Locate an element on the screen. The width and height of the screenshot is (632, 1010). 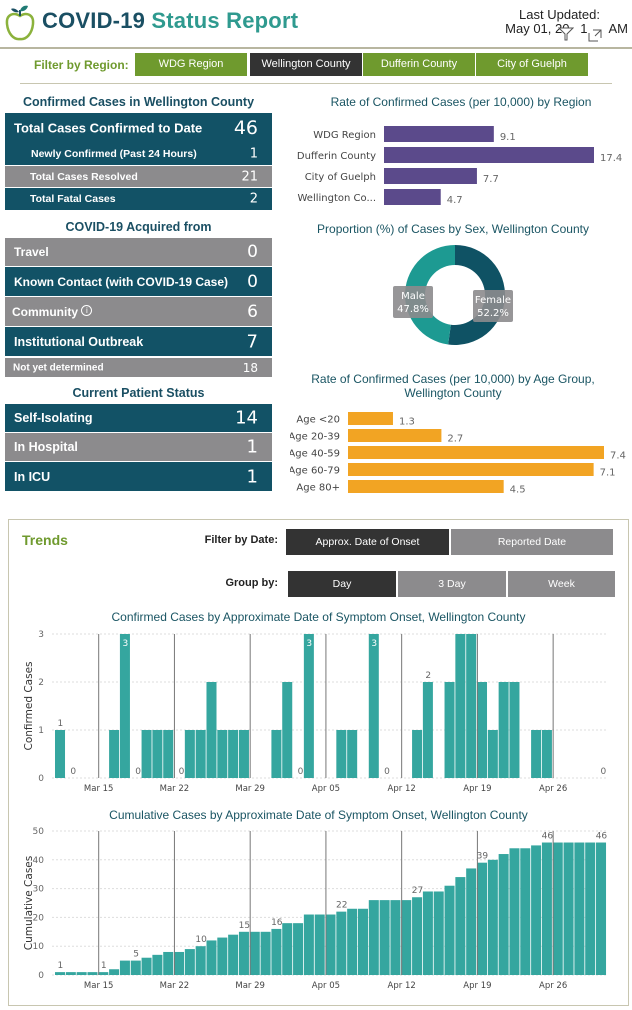
donut-slice-male is located at coordinates (429, 295).